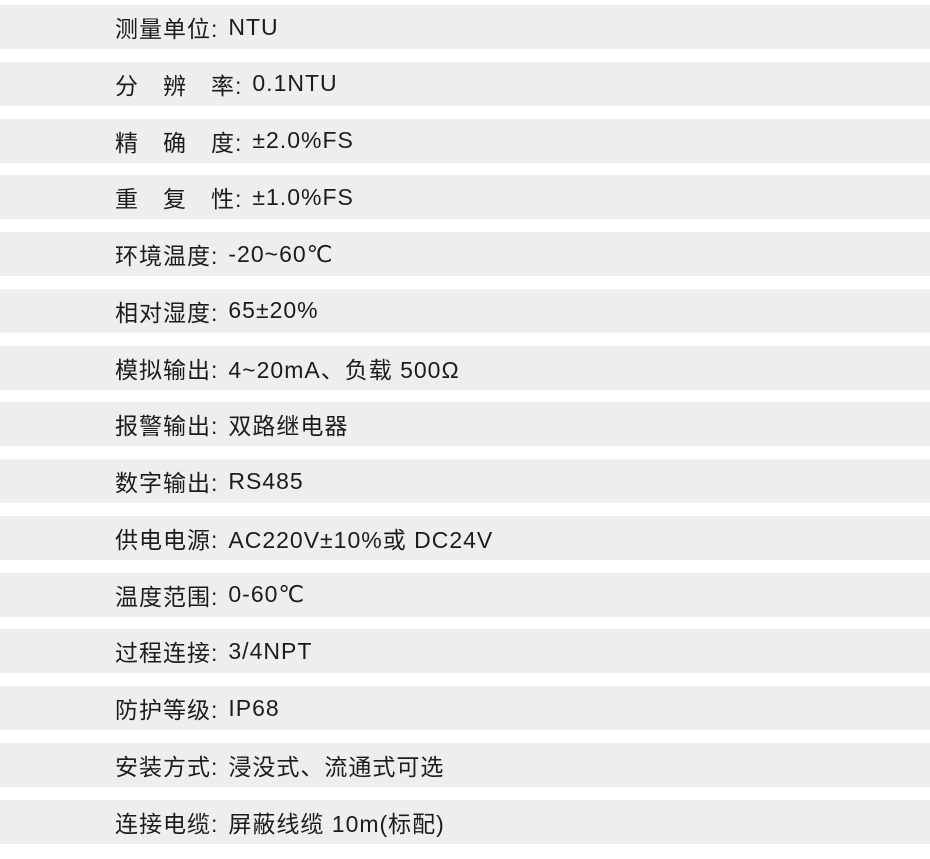  What do you see at coordinates (303, 196) in the screenshot?
I see `spec-value: ±1.0%FS` at bounding box center [303, 196].